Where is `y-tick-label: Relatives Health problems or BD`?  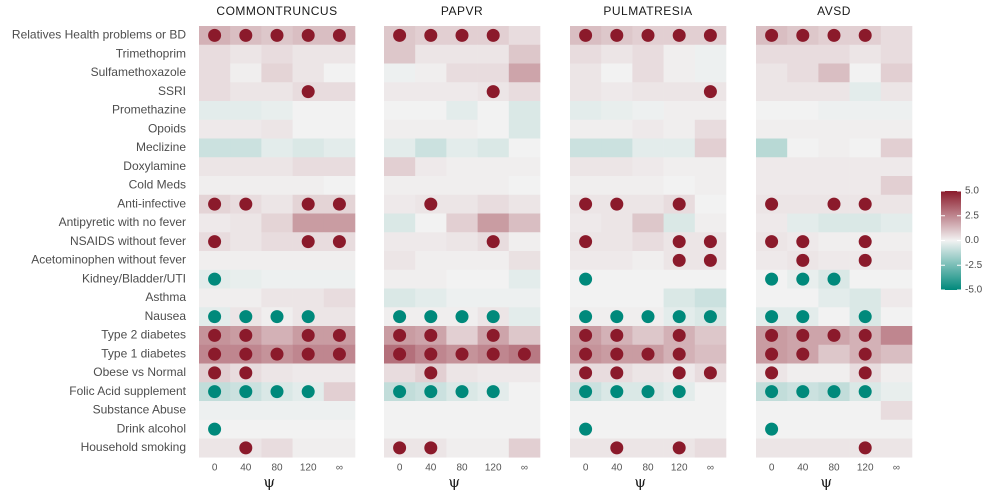
y-tick-label: Relatives Health problems or BD is located at coordinates (99, 35).